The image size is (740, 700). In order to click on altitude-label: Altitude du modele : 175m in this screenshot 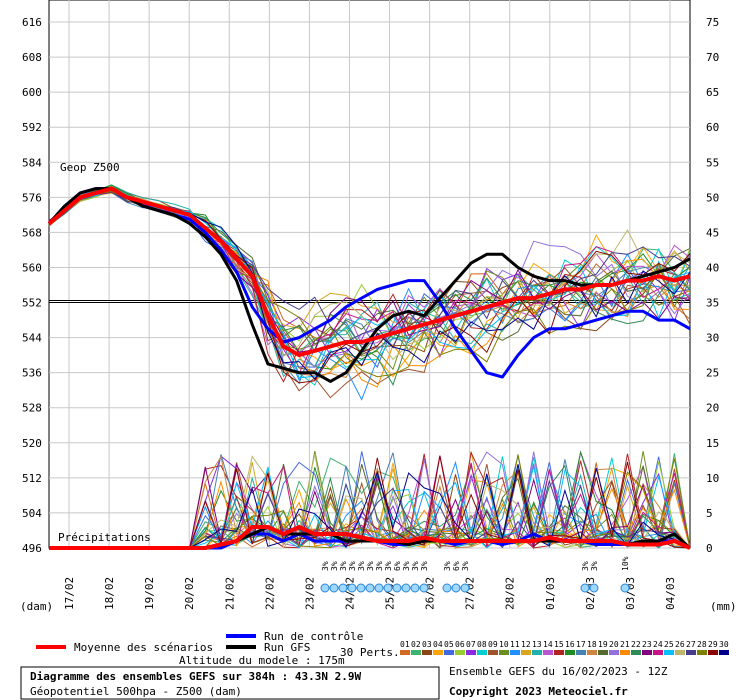, I will do `click(262, 660)`.